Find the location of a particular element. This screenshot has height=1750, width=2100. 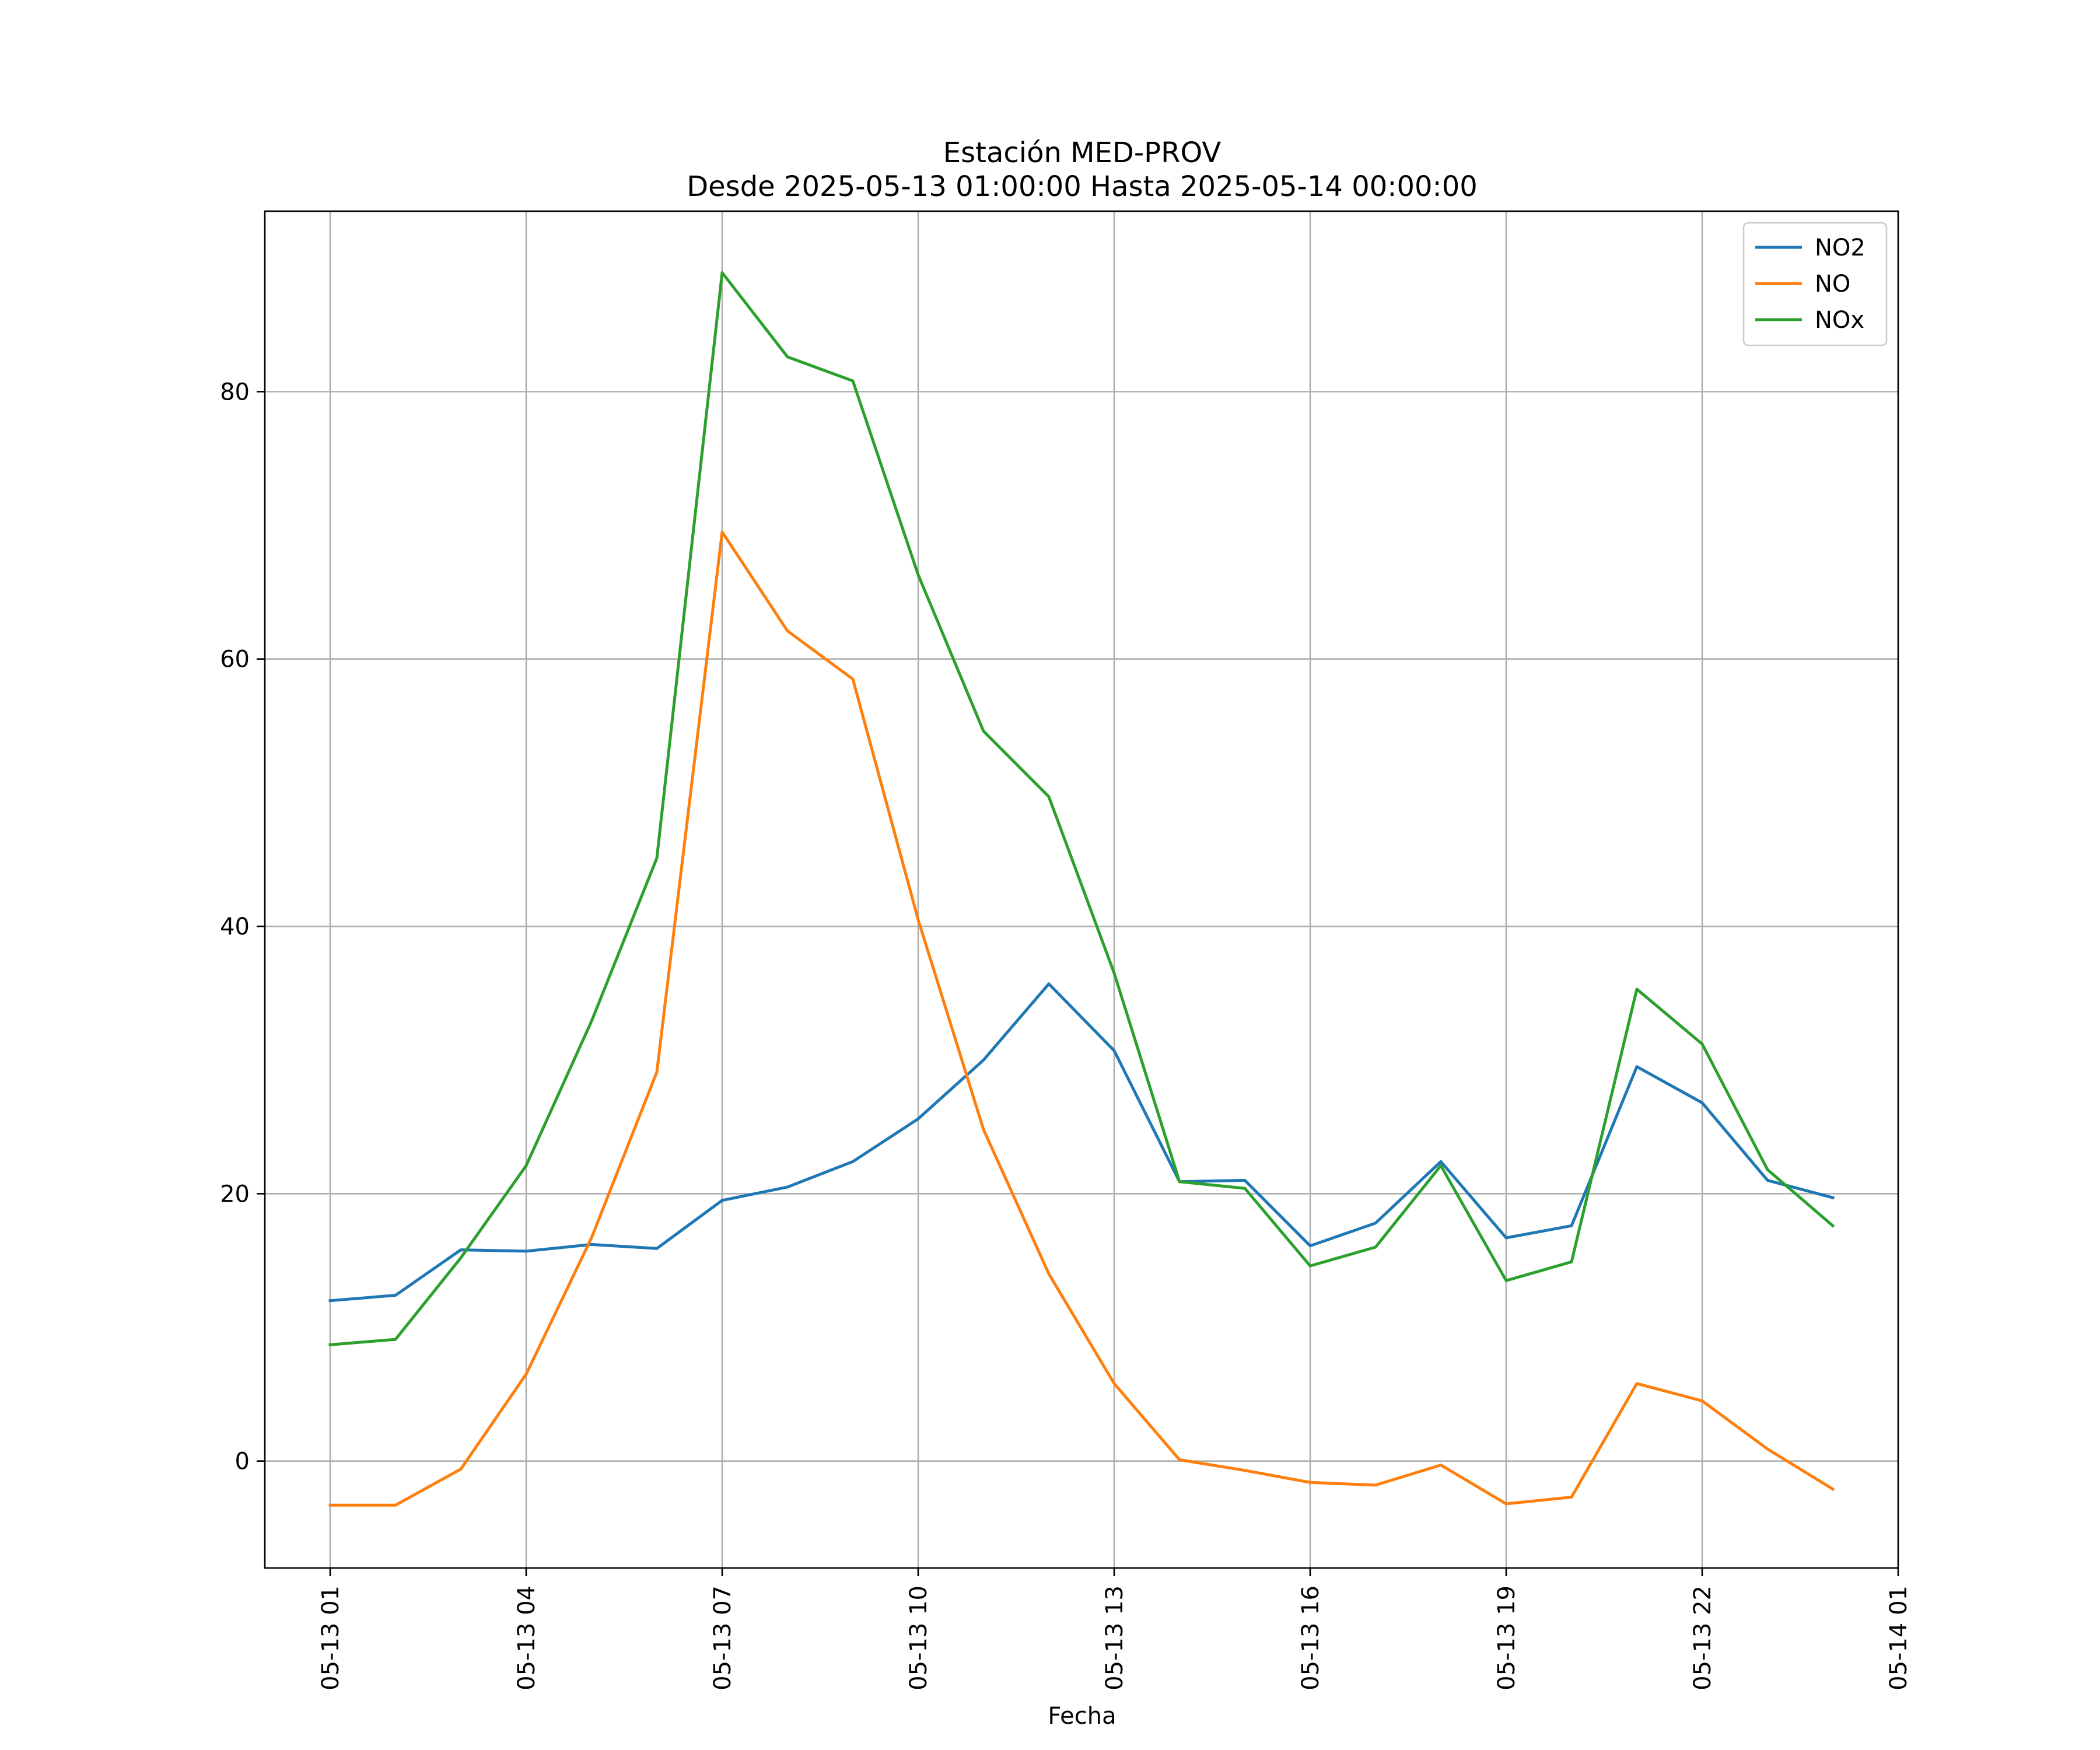

chart-title: Estación MED-PROV is located at coordinates (1082, 152).